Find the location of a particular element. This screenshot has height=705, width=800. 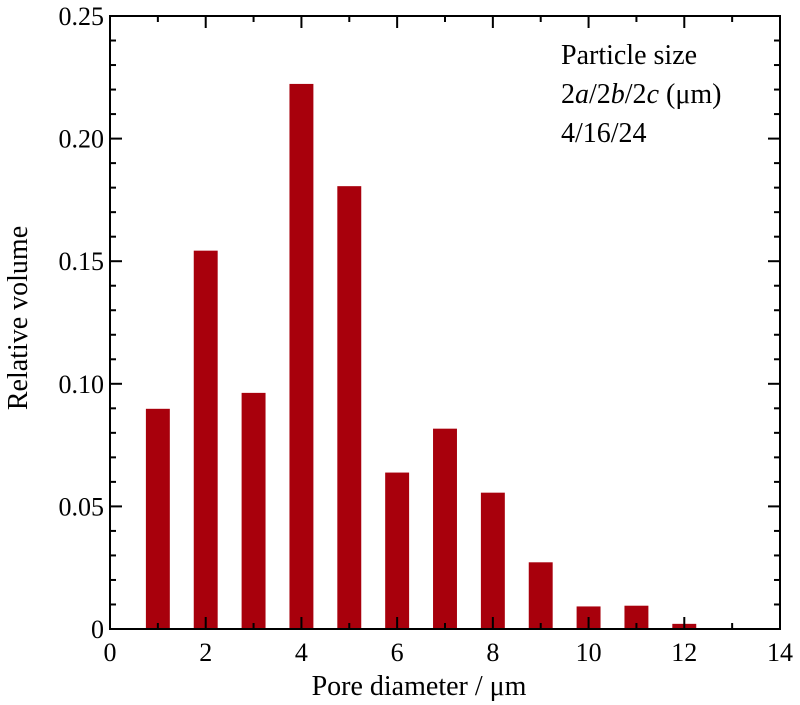

x-tick-label-2: 2 is located at coordinates (205, 652).